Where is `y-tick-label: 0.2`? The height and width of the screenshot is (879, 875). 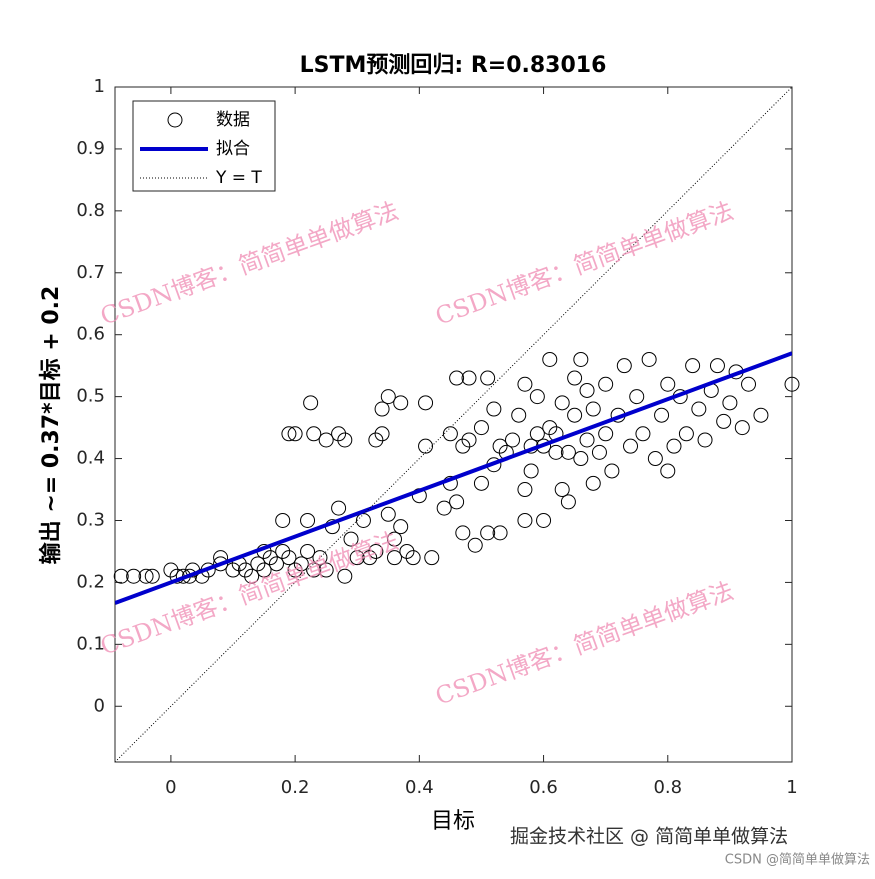
y-tick-label: 0.2 is located at coordinates (90, 581).